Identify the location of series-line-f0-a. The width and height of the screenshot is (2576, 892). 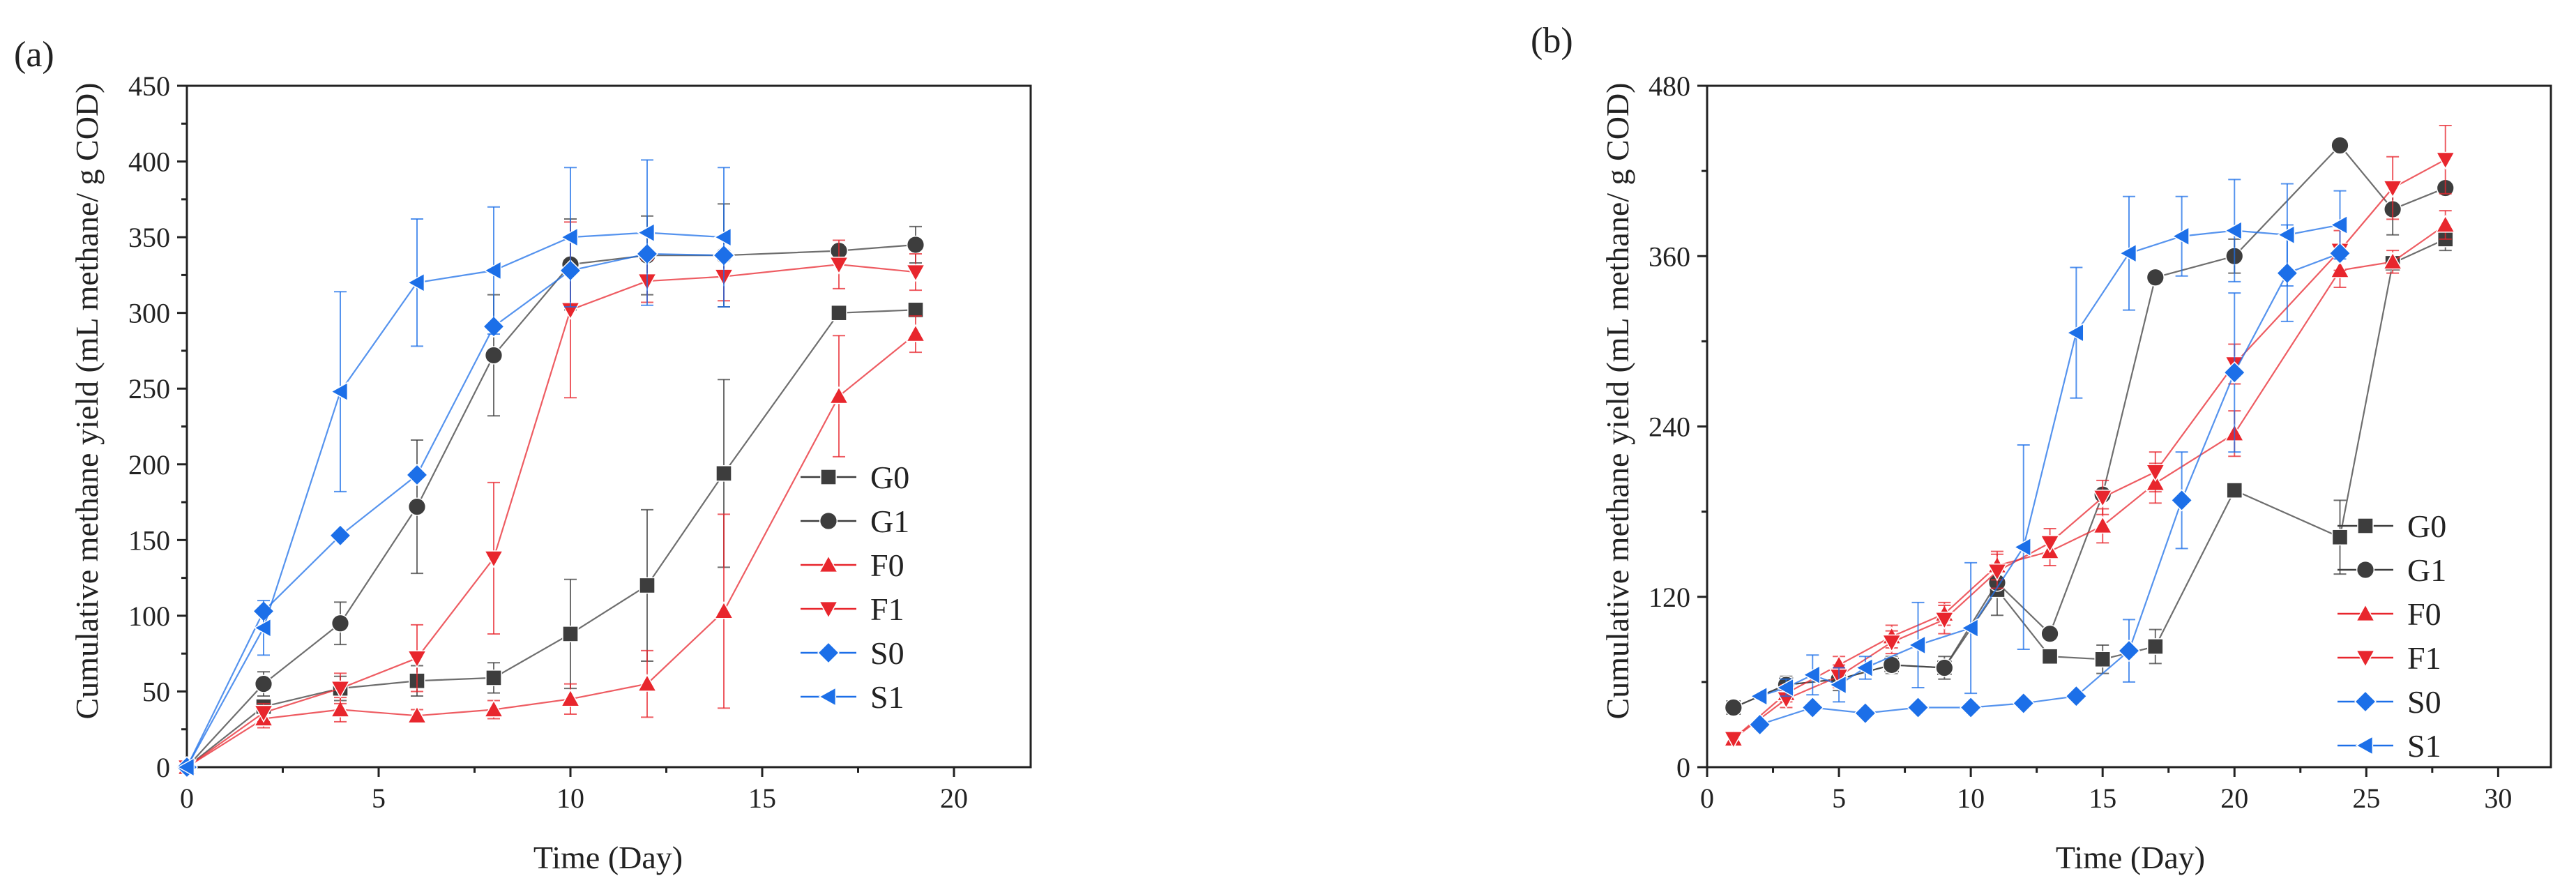
(551, 550).